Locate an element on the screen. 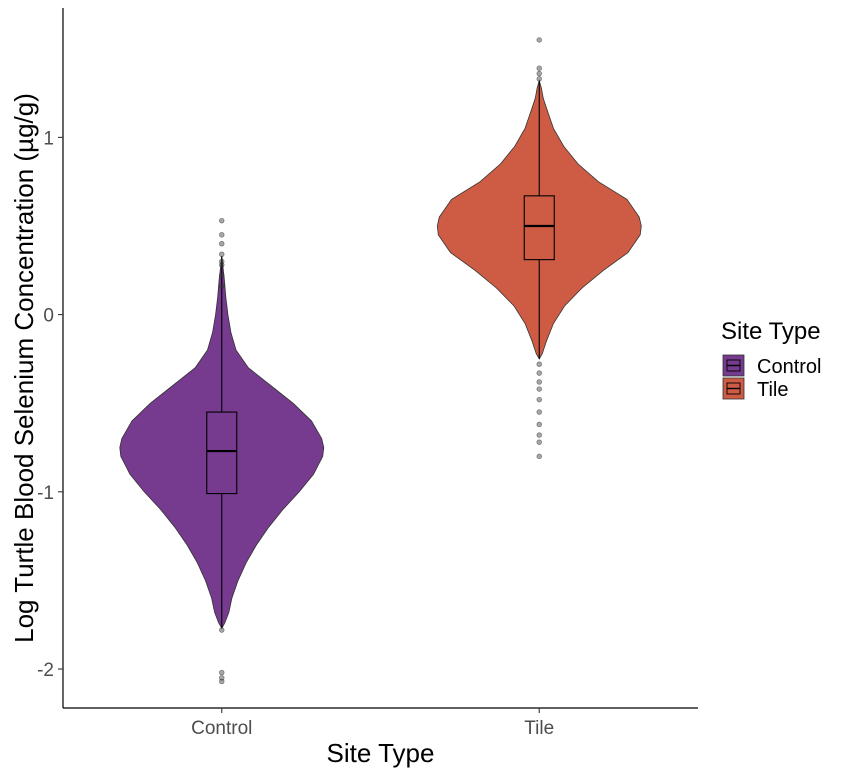 The width and height of the screenshot is (852, 775). x-tick-label: Tile is located at coordinates (539, 728).